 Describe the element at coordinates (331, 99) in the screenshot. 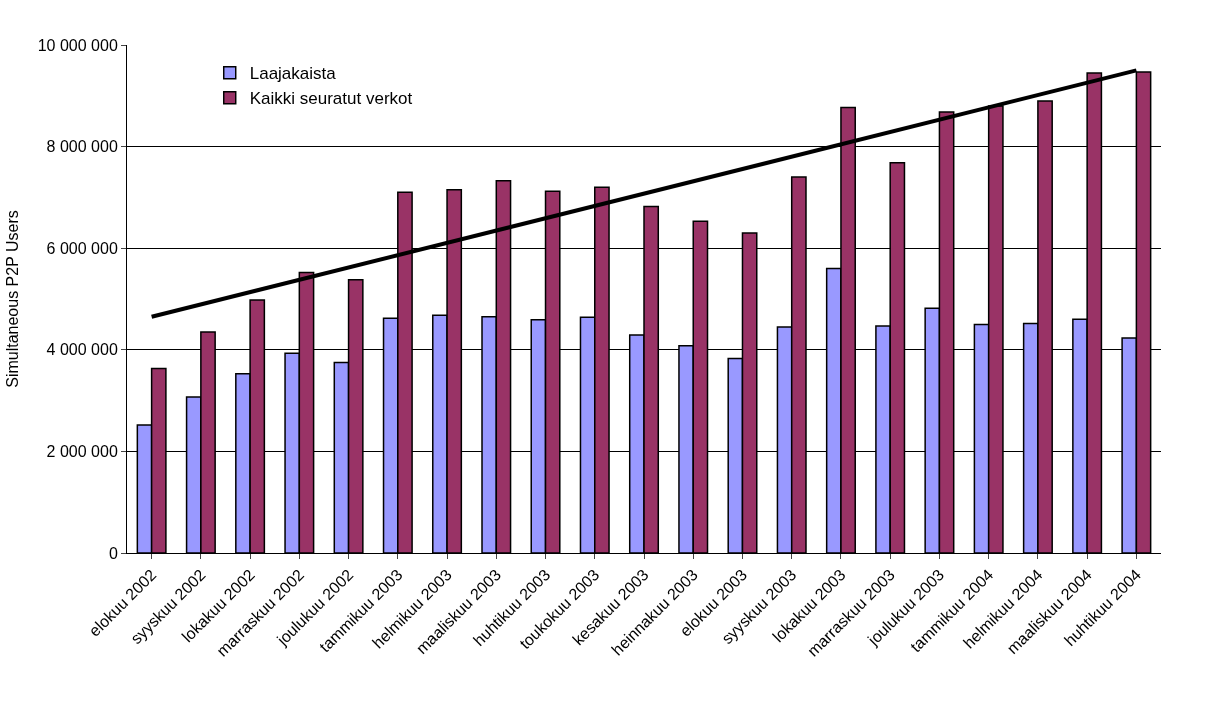

I see `legend-label: Kaikki seuratut verkot` at that location.